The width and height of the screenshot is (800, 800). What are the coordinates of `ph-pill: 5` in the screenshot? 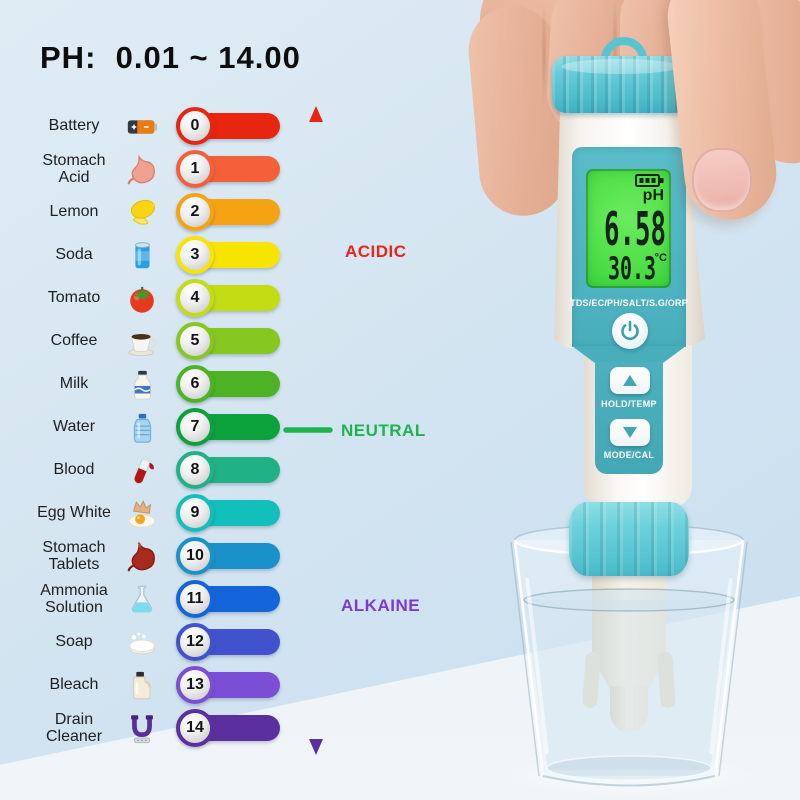 It's located at (228, 341).